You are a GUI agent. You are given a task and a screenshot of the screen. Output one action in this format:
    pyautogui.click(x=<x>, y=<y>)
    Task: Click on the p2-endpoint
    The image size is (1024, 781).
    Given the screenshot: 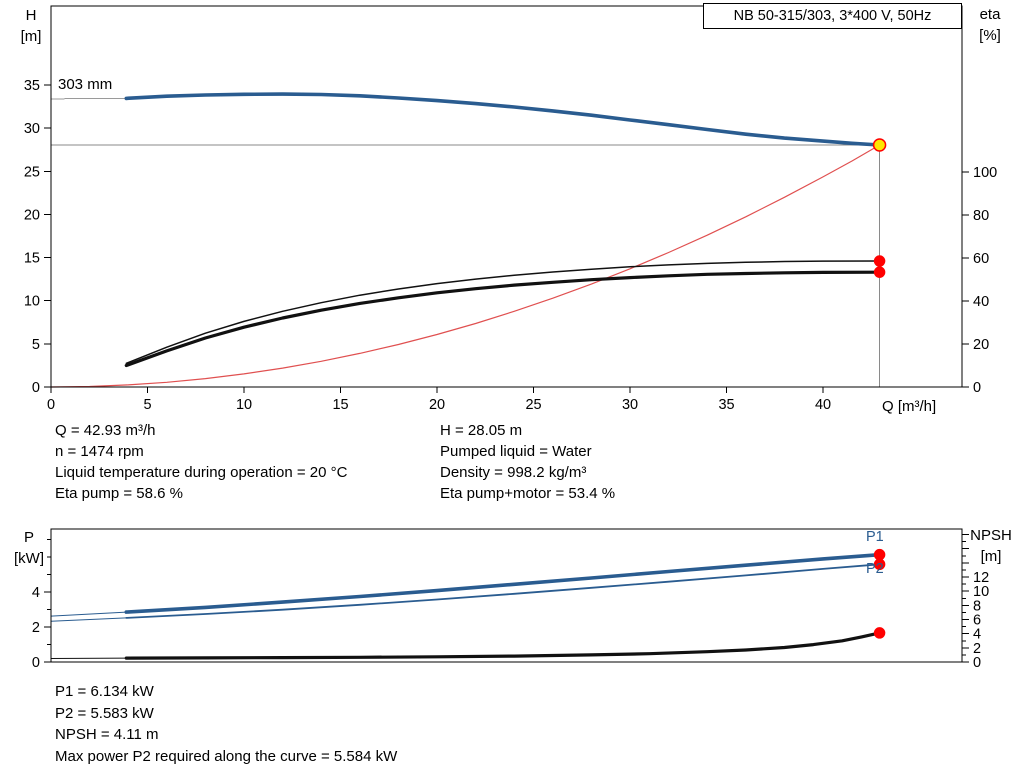 What is the action you would take?
    pyautogui.click(x=879, y=564)
    